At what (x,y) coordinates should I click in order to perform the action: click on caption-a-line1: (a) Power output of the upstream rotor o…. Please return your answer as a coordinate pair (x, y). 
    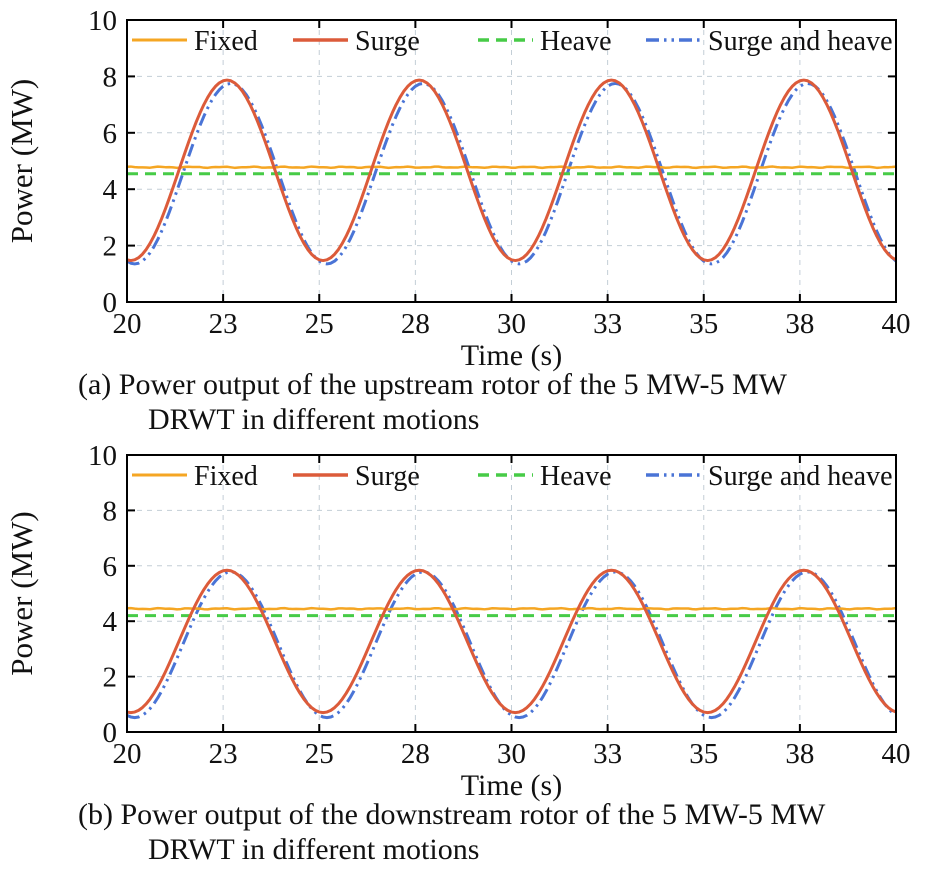
    Looking at the image, I should click on (432, 384).